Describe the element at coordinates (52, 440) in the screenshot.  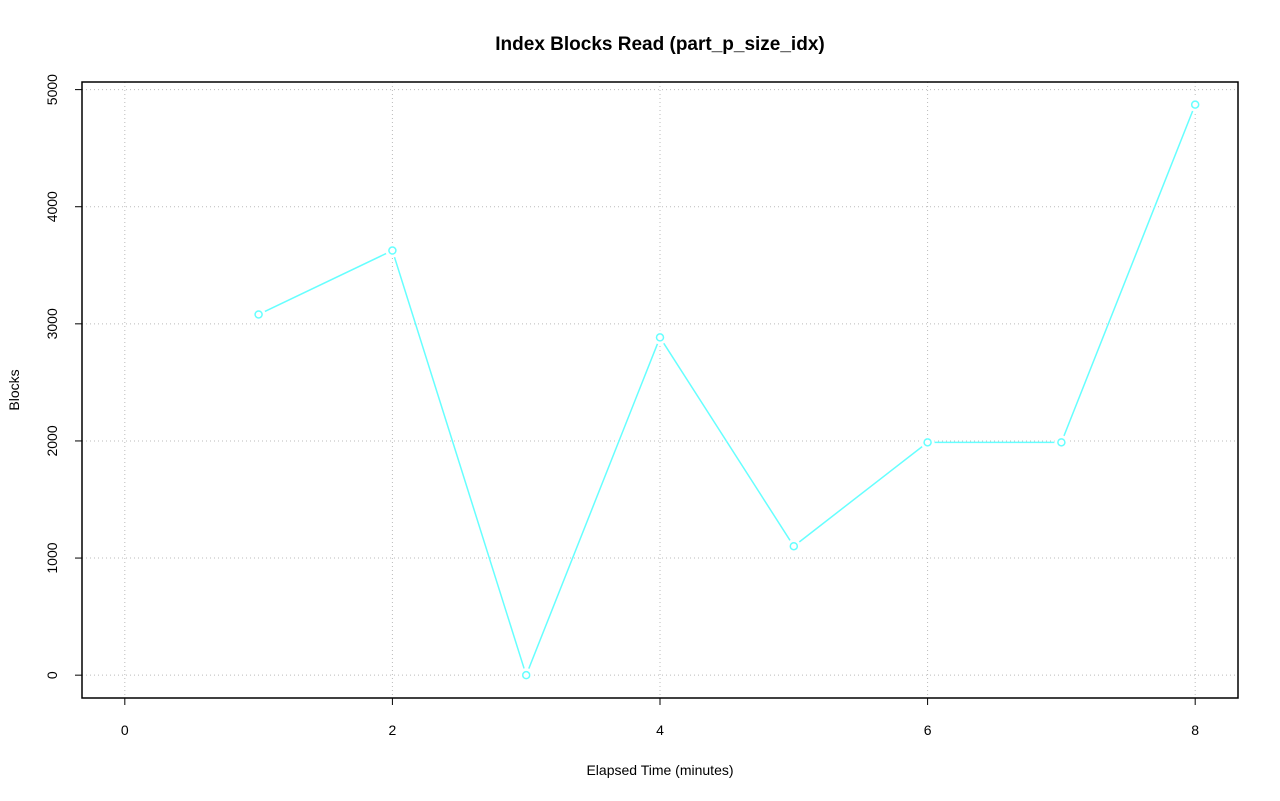
I see `y-tick-label: 2000` at that location.